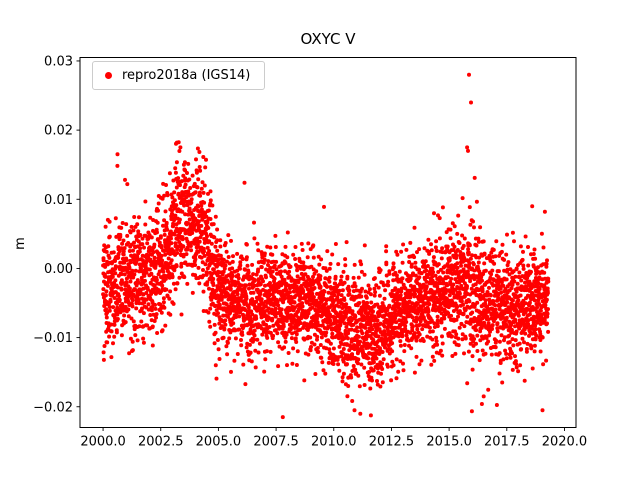 This screenshot has width=640, height=480. I want to click on x-tick-label: 2017.5, so click(507, 442).